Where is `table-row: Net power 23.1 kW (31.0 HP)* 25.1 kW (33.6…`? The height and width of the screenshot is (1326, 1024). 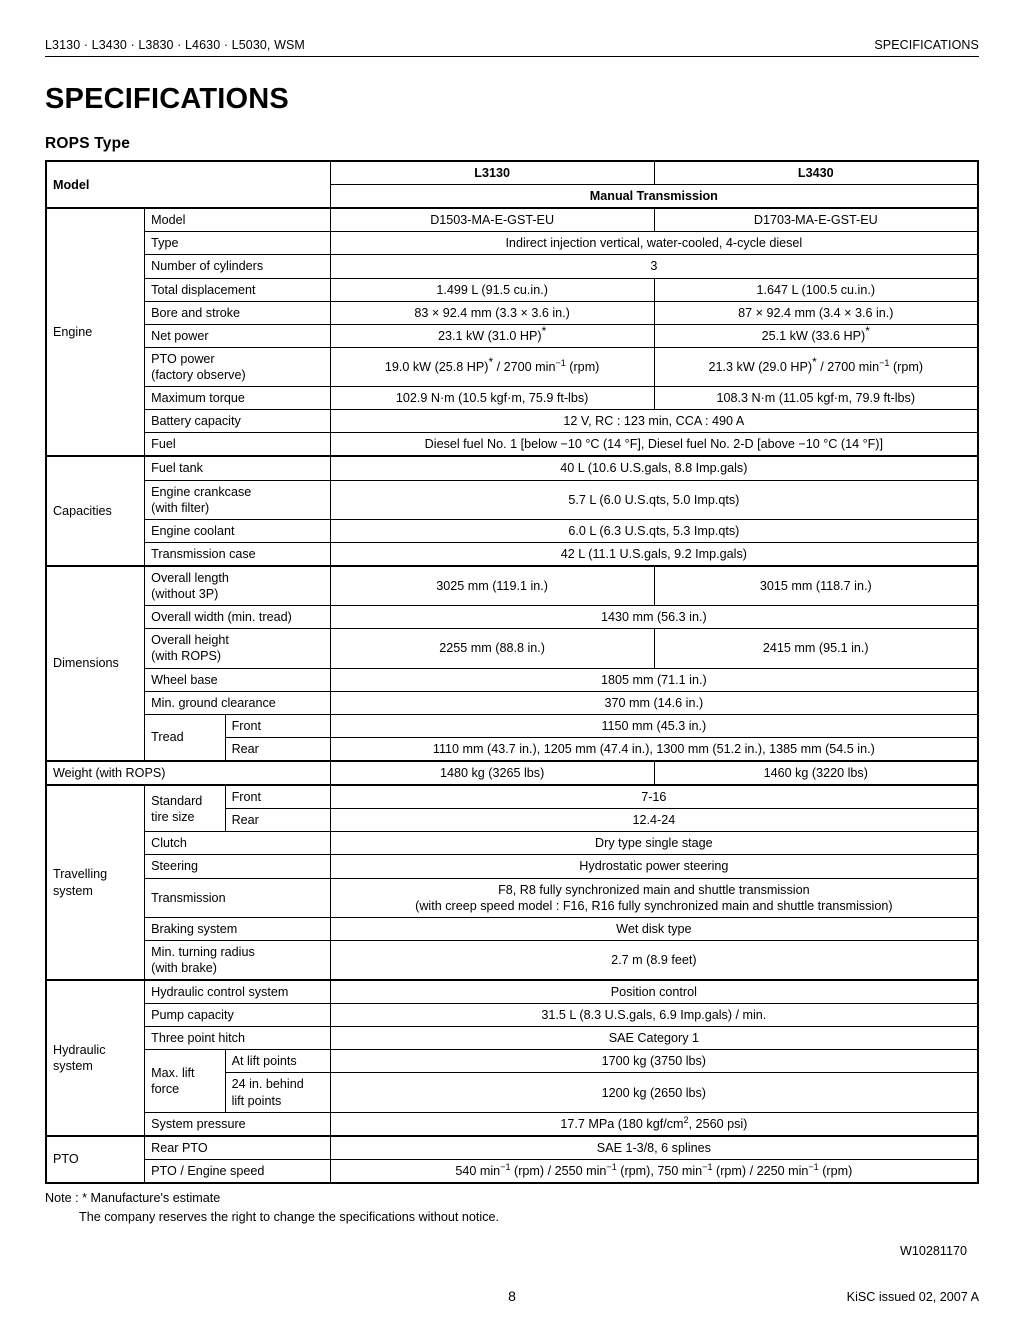
table-row: Net power 23.1 kW (31.0 HP)* 25.1 kW (33.6… is located at coordinates (512, 335).